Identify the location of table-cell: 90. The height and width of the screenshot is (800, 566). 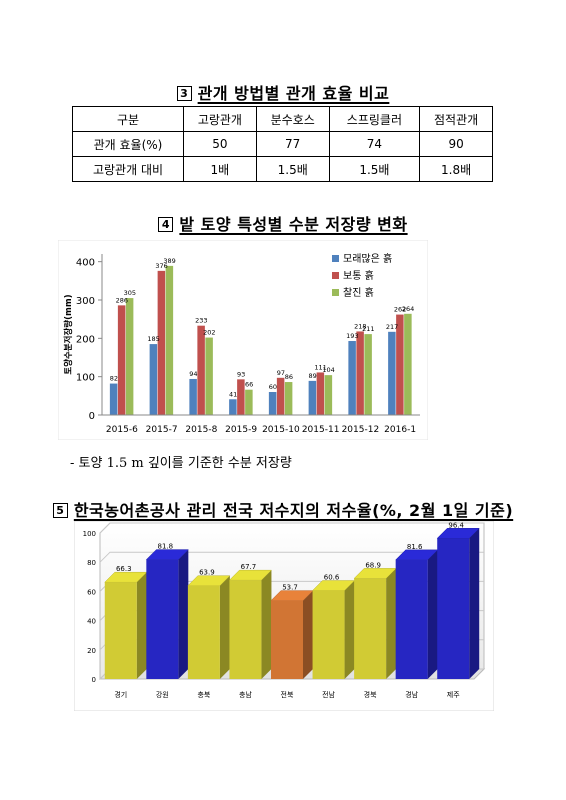
(456, 144).